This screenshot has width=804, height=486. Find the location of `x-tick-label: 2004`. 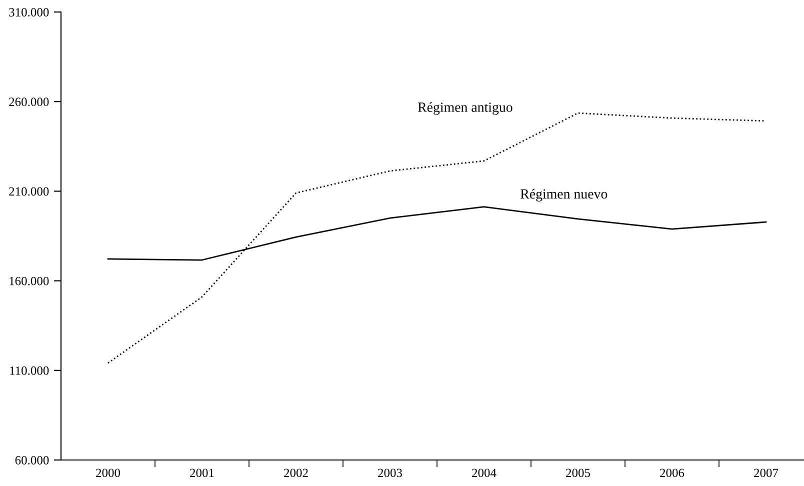

x-tick-label: 2004 is located at coordinates (484, 473).